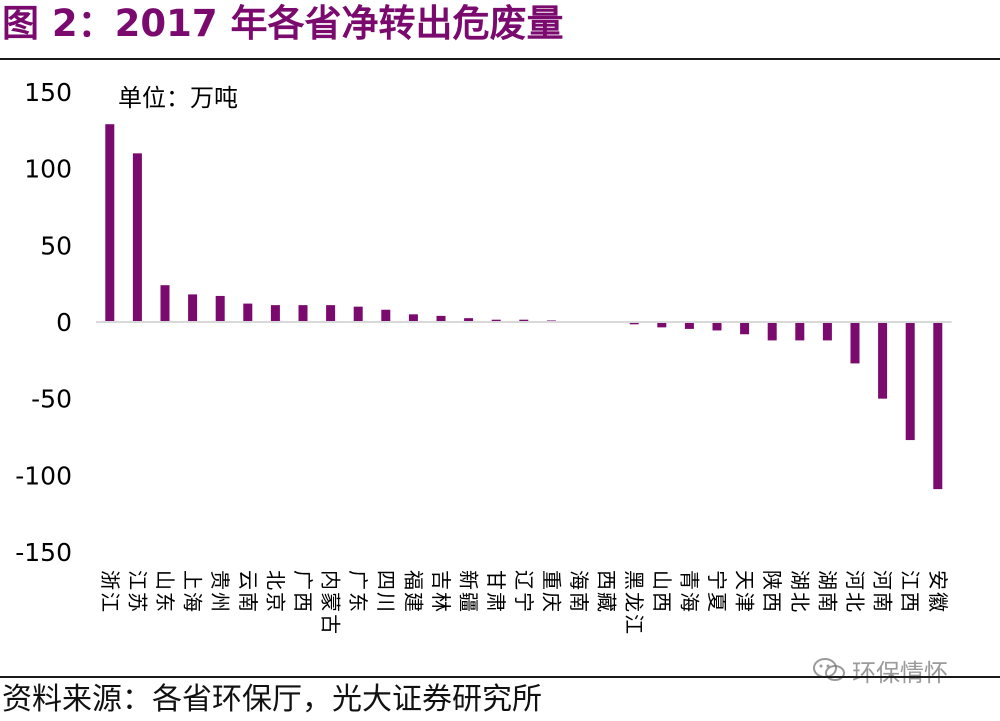  Describe the element at coordinates (413, 602) in the screenshot. I see `svg-text: 建` at that location.